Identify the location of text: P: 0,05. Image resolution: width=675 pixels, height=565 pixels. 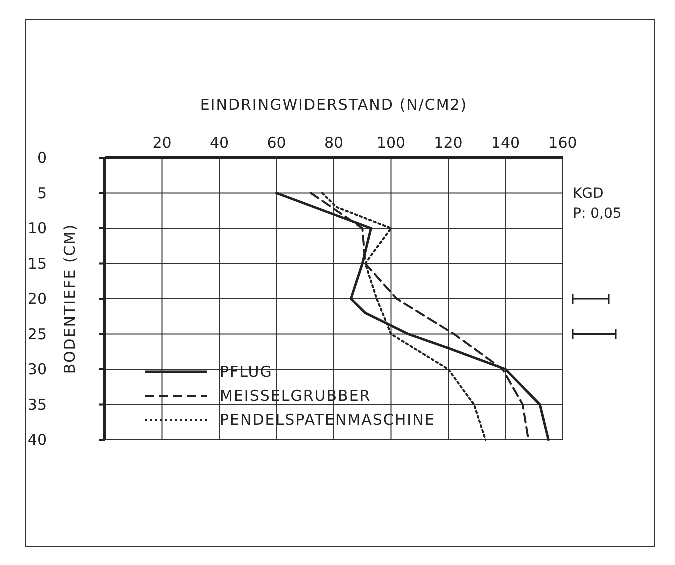
(597, 214).